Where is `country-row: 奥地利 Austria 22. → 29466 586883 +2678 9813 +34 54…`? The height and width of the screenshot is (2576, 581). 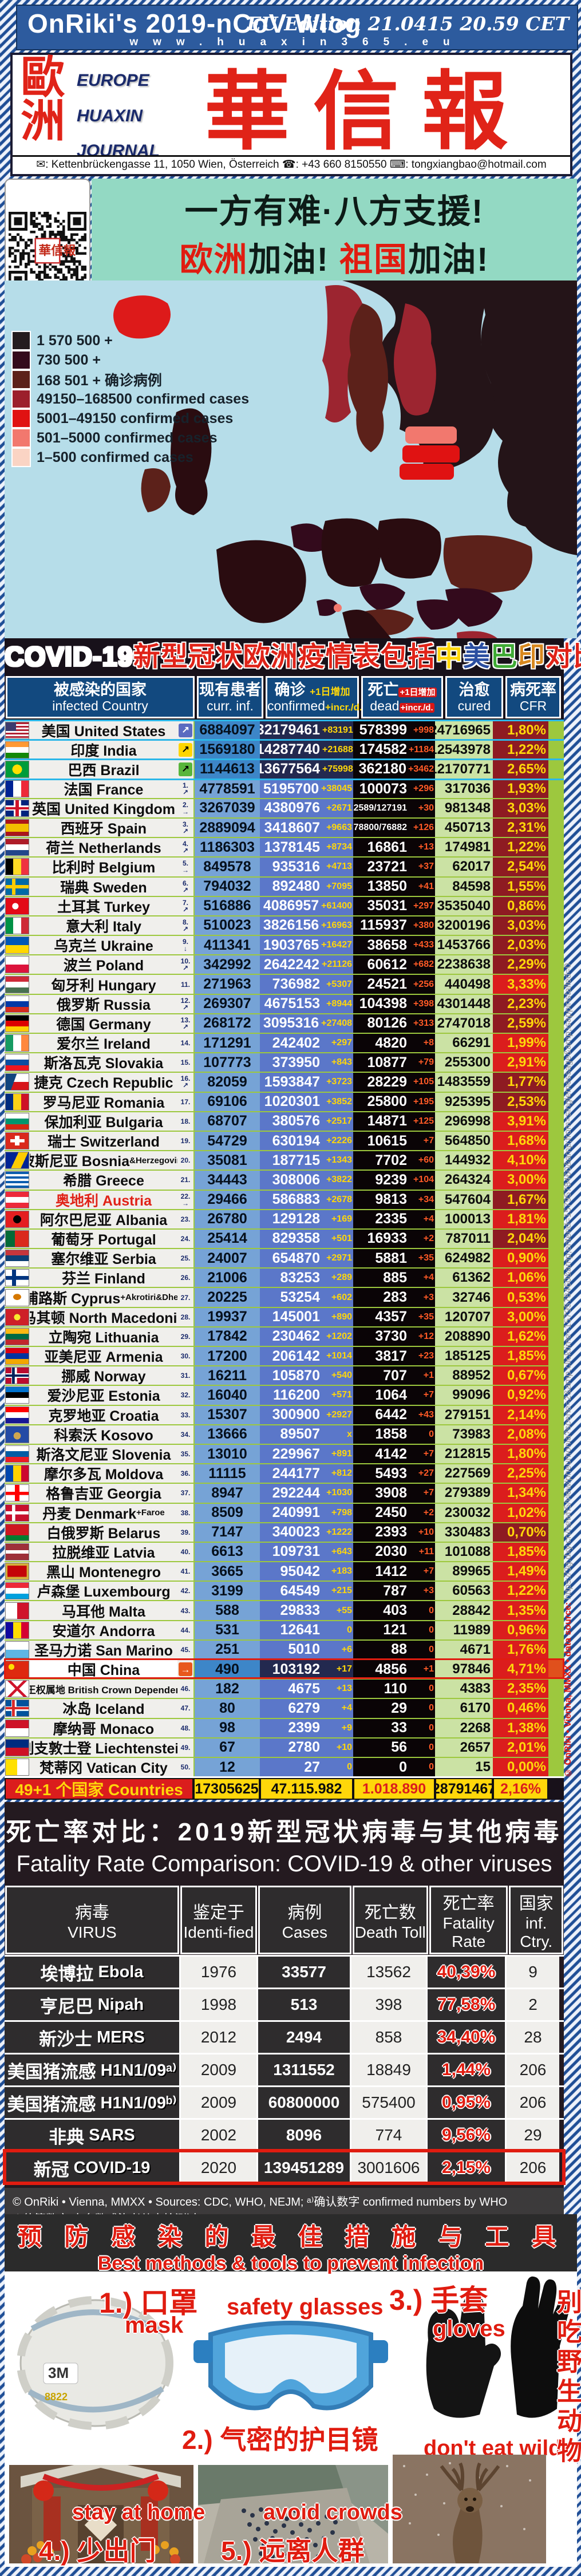
country-row: 奥地利 Austria 22. → 29466 586883 +2678 9813 +34 54… is located at coordinates (284, 1199).